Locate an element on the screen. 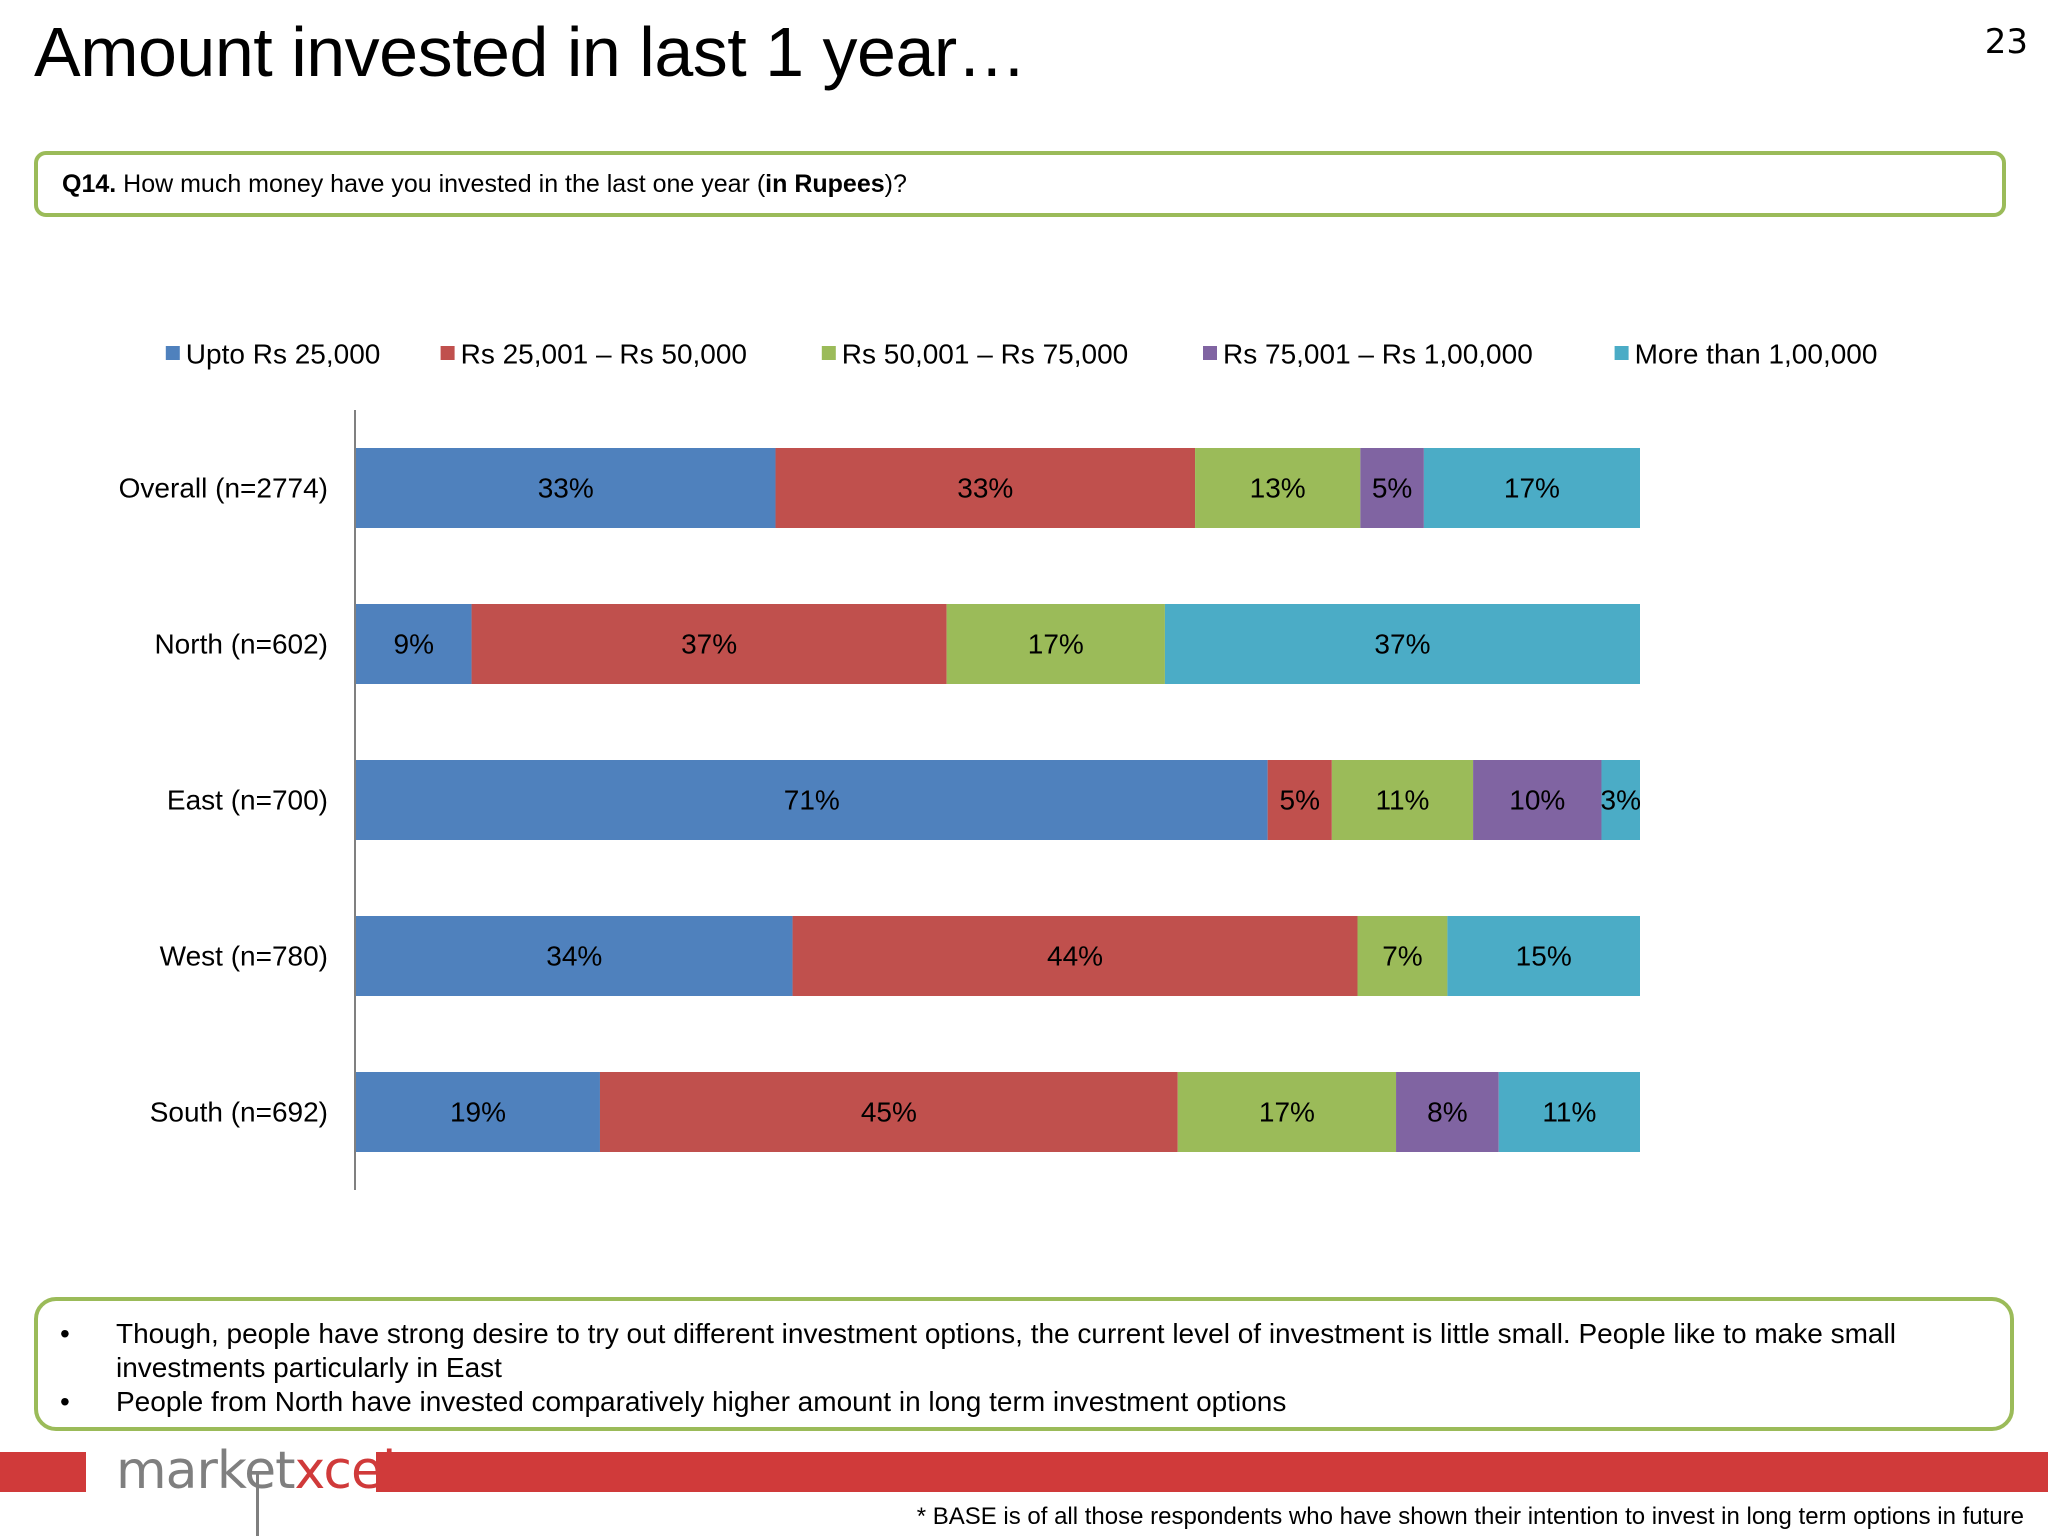 The image size is (2048, 1536). footer-bar-left is located at coordinates (43, 1472).